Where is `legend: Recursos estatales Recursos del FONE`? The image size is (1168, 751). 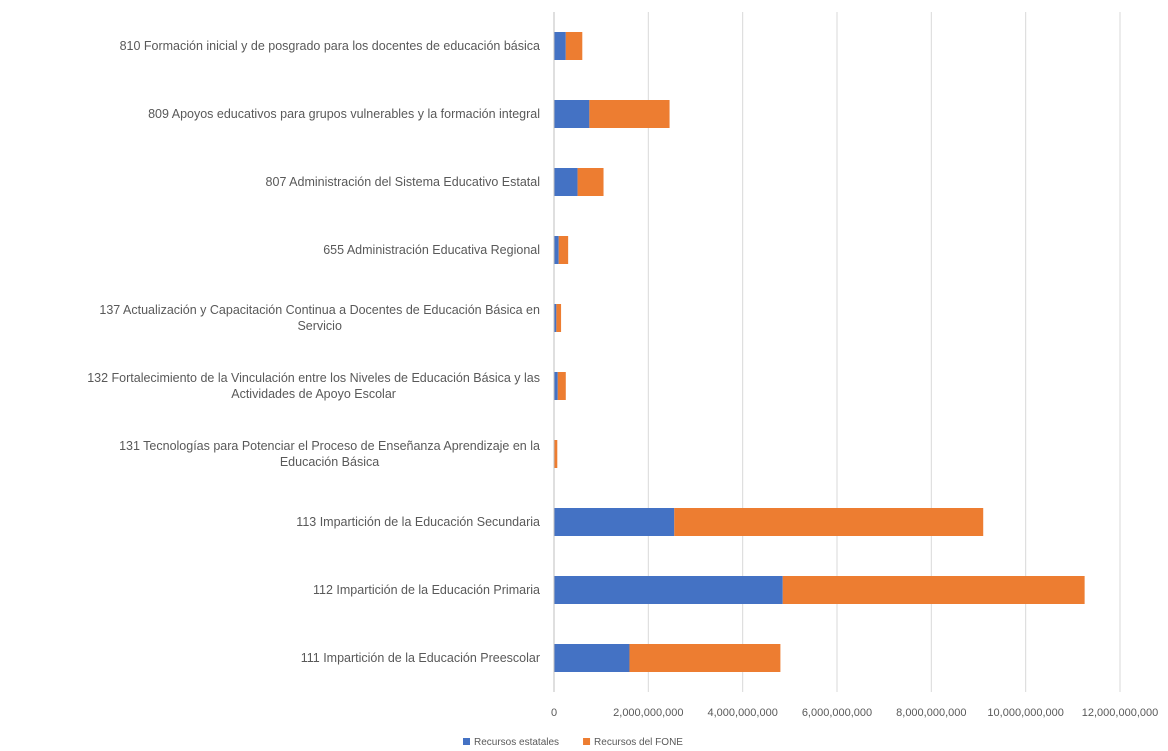 legend: Recursos estatales Recursos del FONE is located at coordinates (573, 742).